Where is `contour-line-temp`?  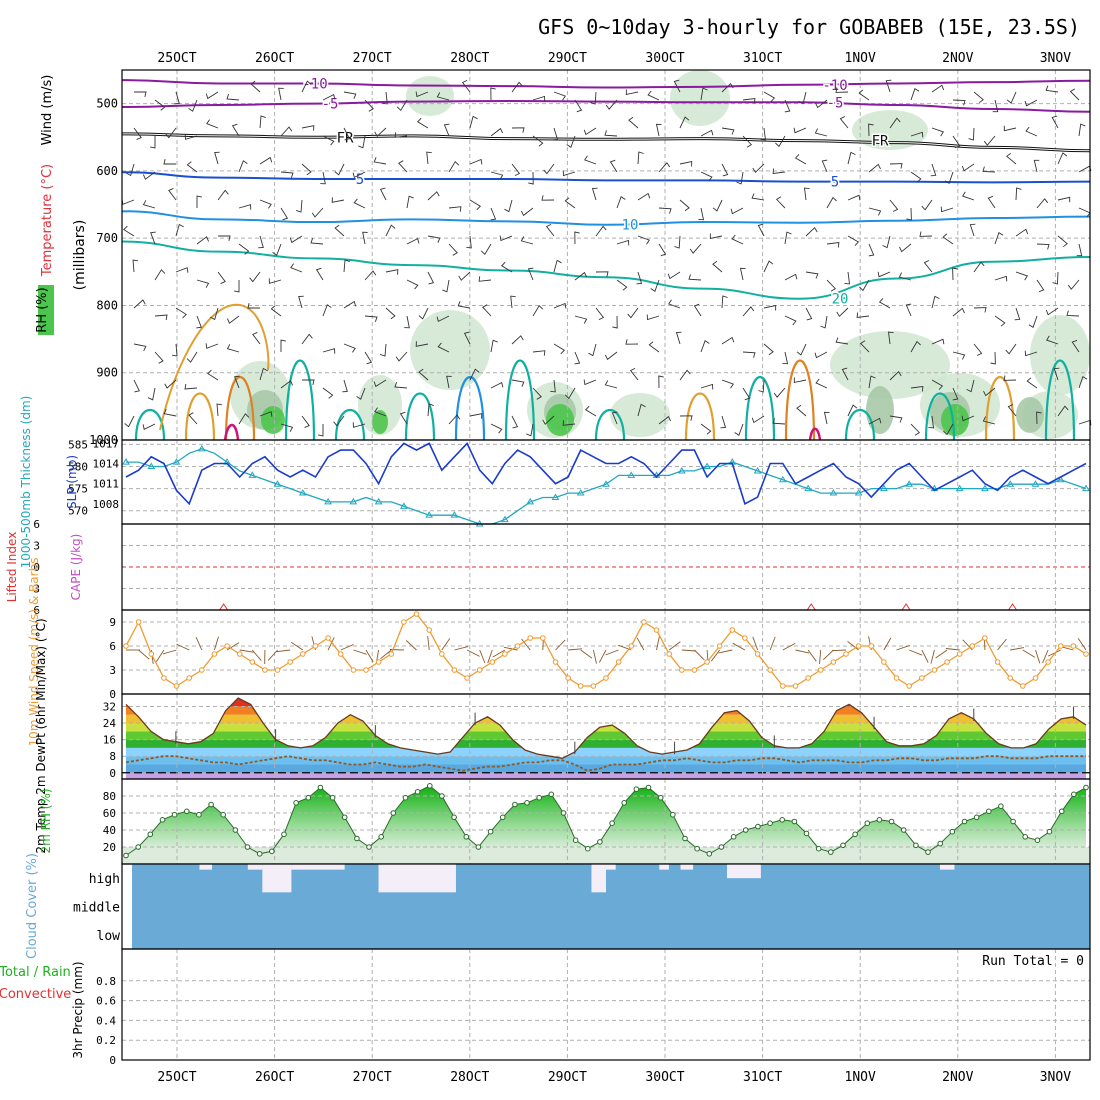
contour-line-temp is located at coordinates (606, 270).